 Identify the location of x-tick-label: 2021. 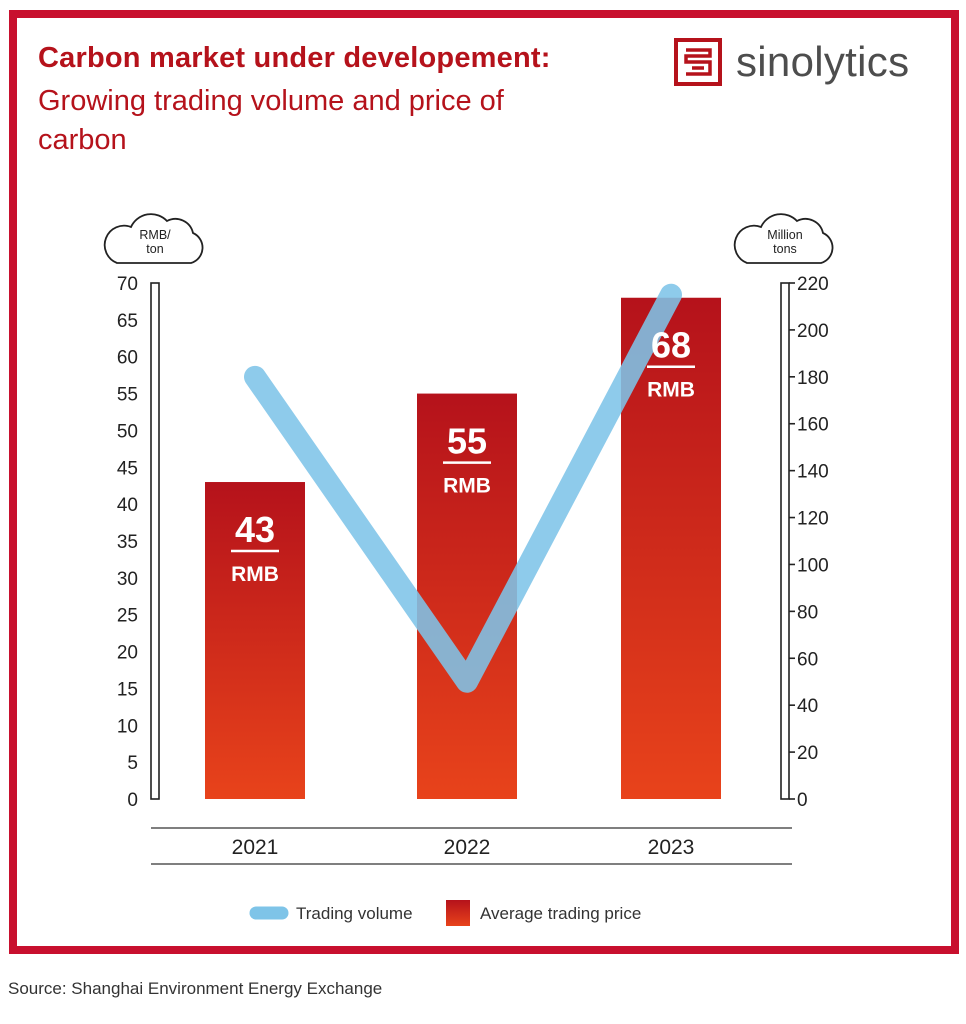
(255, 847).